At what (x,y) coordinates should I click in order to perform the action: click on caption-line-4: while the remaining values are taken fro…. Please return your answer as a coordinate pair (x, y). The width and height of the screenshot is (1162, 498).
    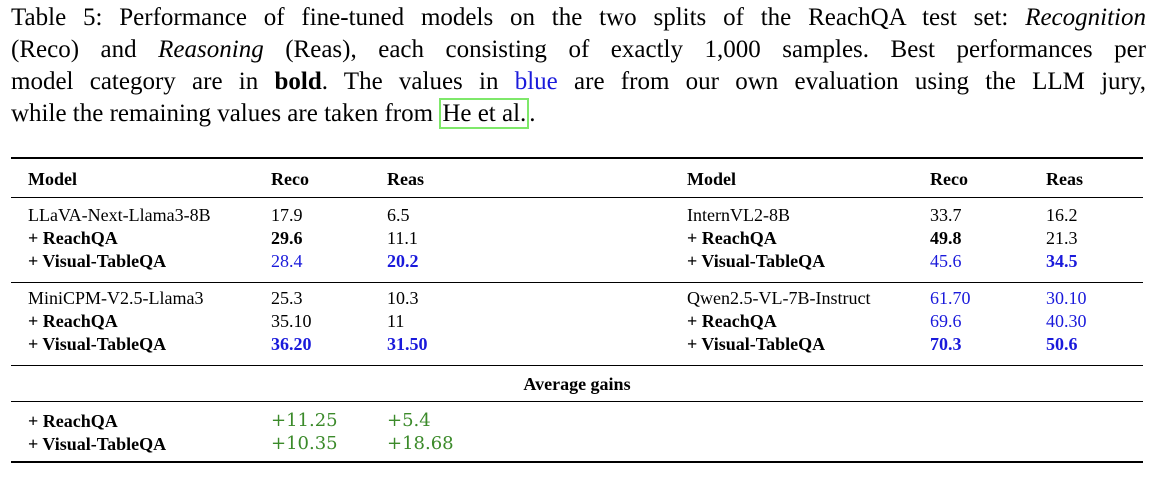
    Looking at the image, I should click on (578, 114).